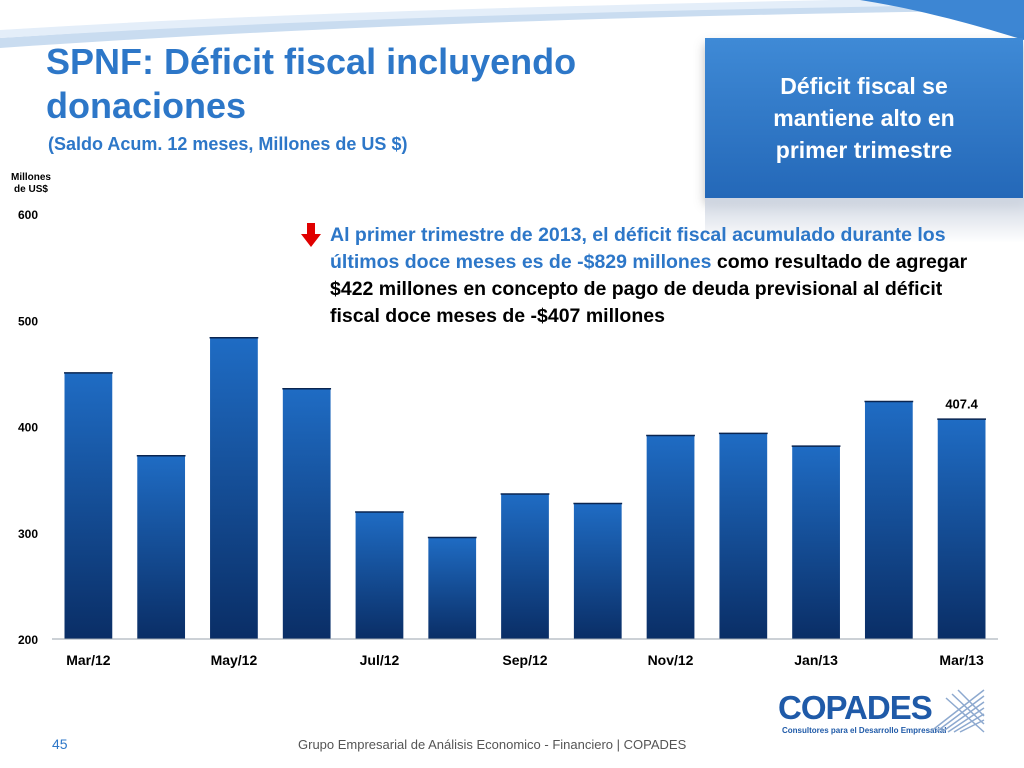 The width and height of the screenshot is (1024, 768). What do you see at coordinates (28, 321) in the screenshot?
I see `y-tick-label: 500` at bounding box center [28, 321].